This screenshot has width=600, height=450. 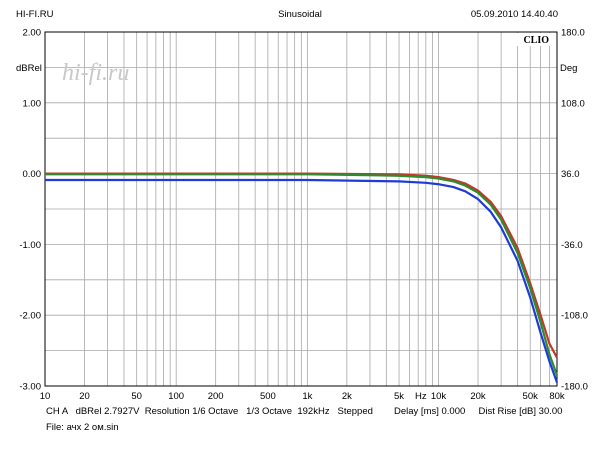 What do you see at coordinates (570, 174) in the screenshot?
I see `y-tick-label-right: 36.0` at bounding box center [570, 174].